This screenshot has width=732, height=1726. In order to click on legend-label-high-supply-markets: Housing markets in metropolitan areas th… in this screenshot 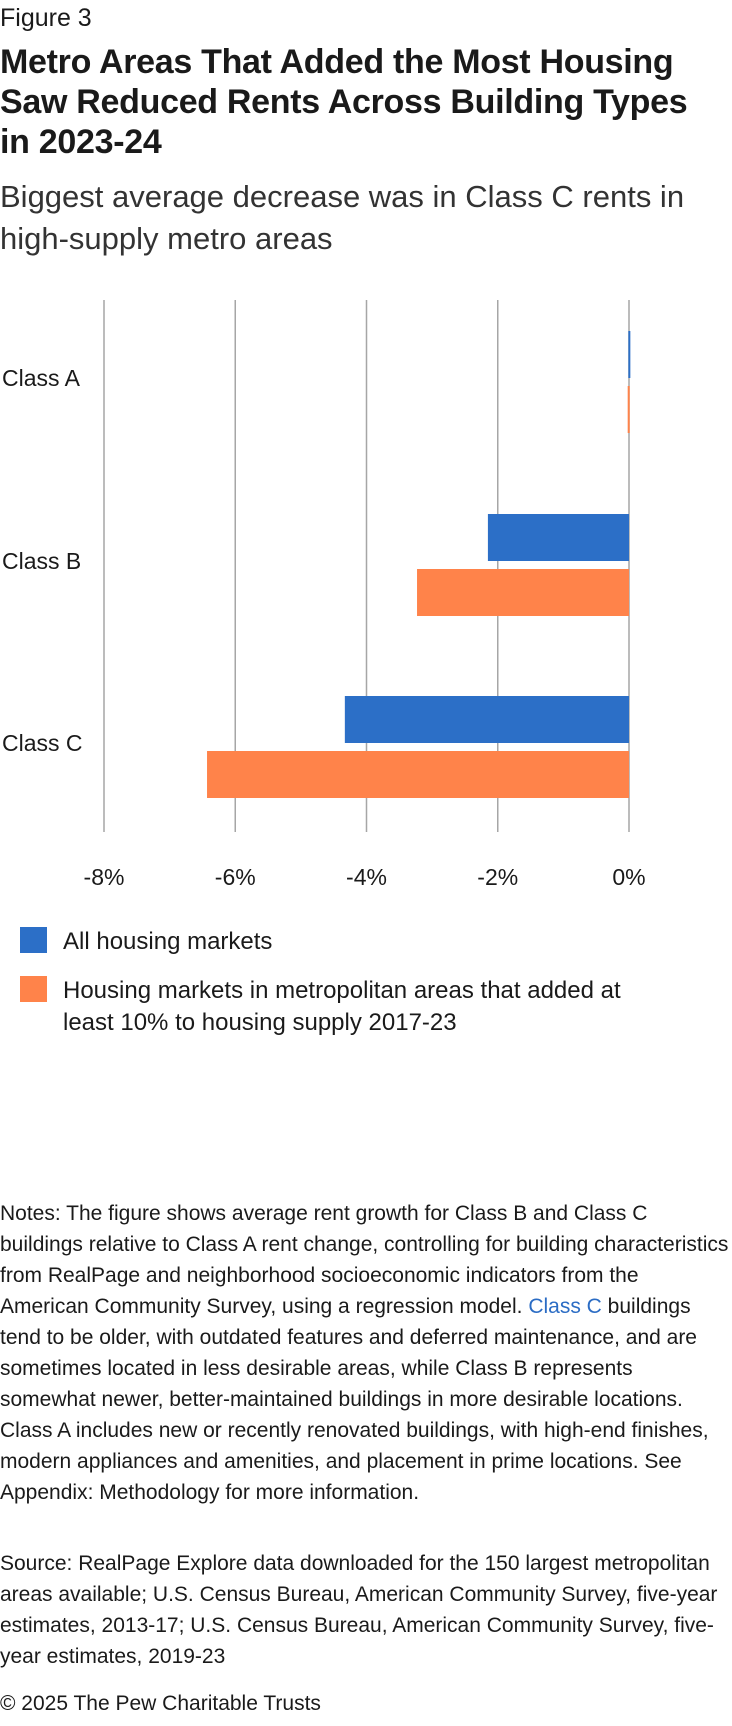, I will do `click(342, 1006)`.